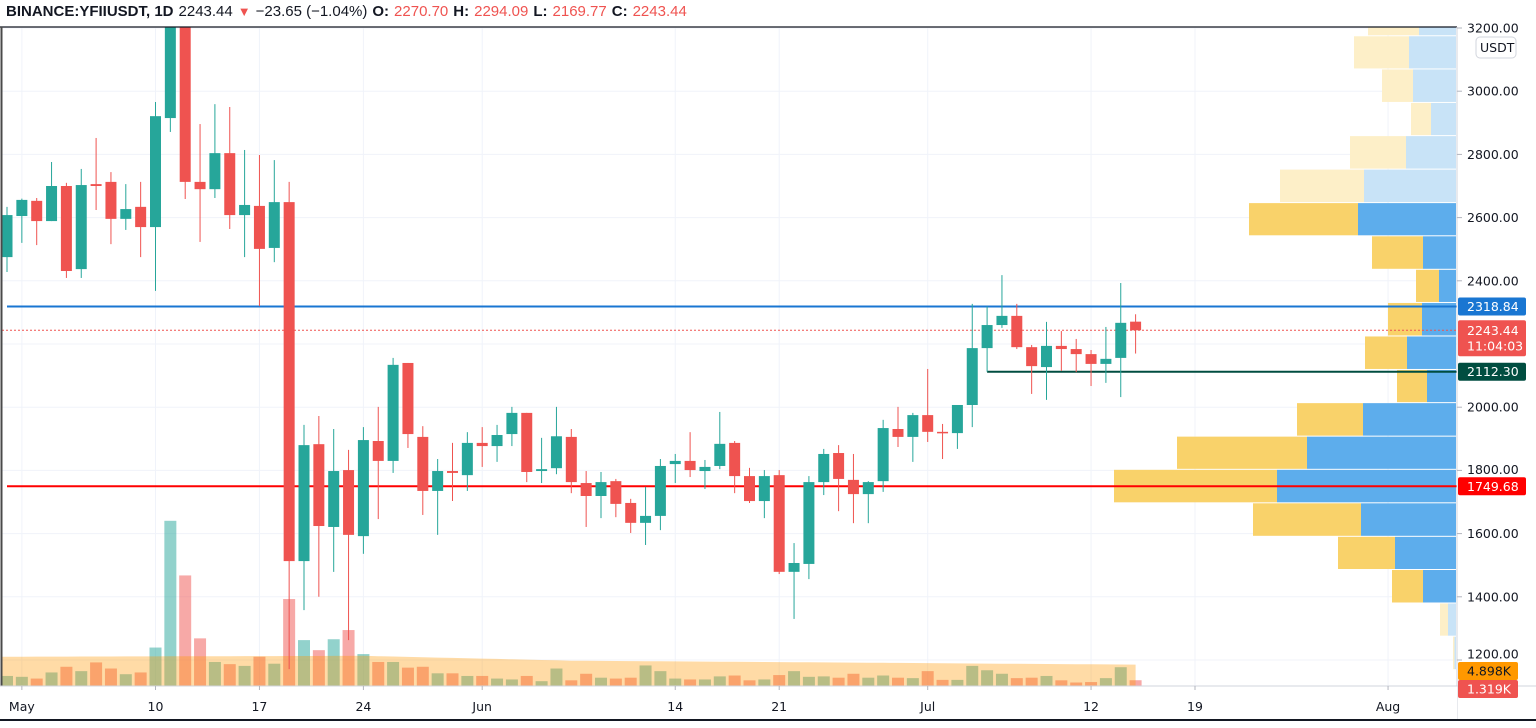 The height and width of the screenshot is (728, 1536). What do you see at coordinates (659, 11) in the screenshot?
I see `close-value: 2243.44` at bounding box center [659, 11].